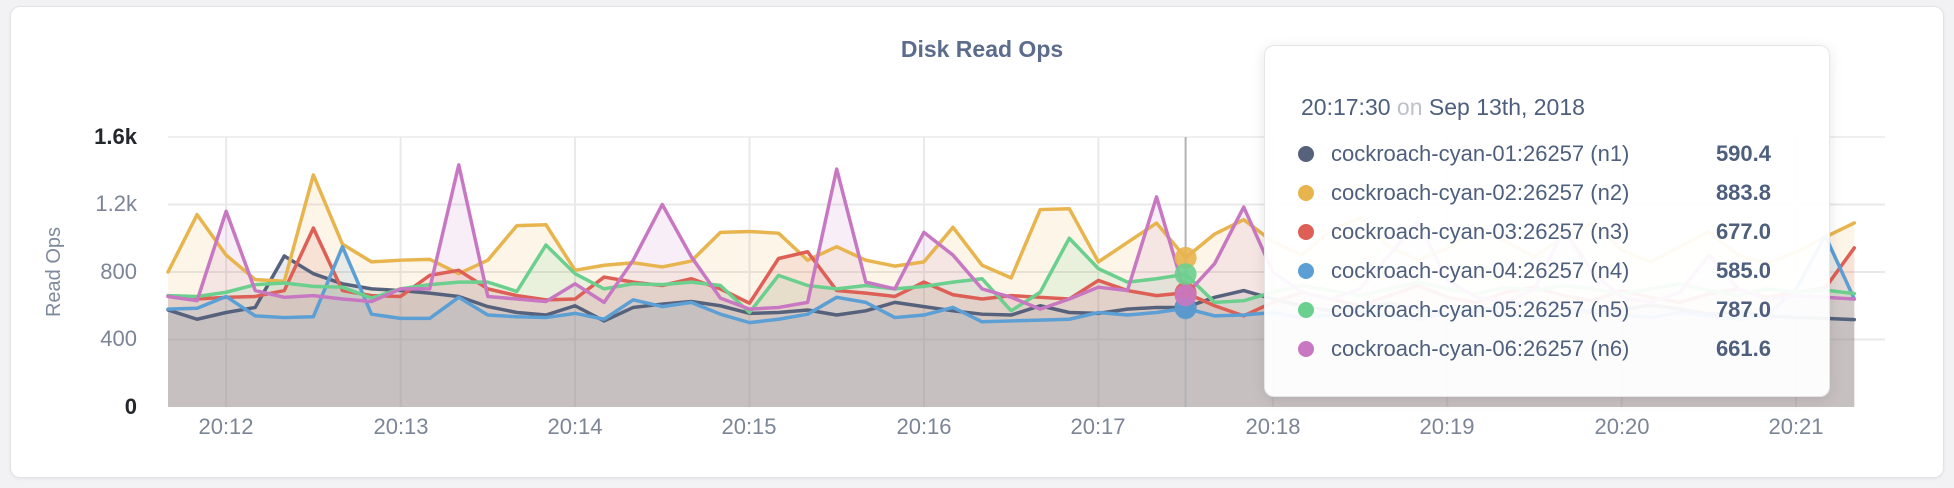  Describe the element at coordinates (575, 426) in the screenshot. I see `x-tick-2014: 20:14` at that location.